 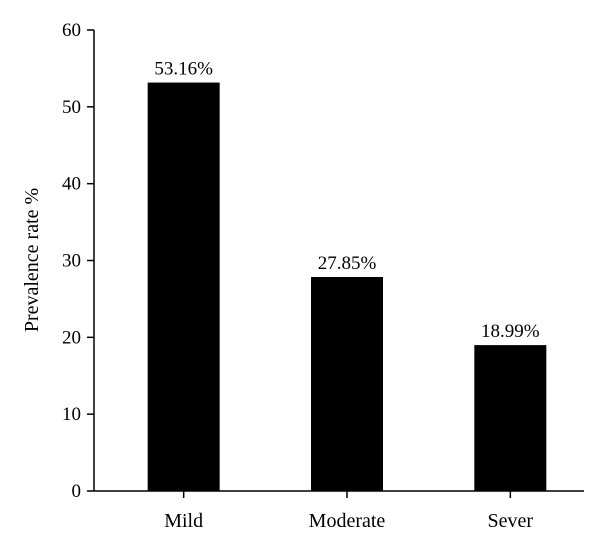 I want to click on y-tick-label: 20, so click(x=71, y=337).